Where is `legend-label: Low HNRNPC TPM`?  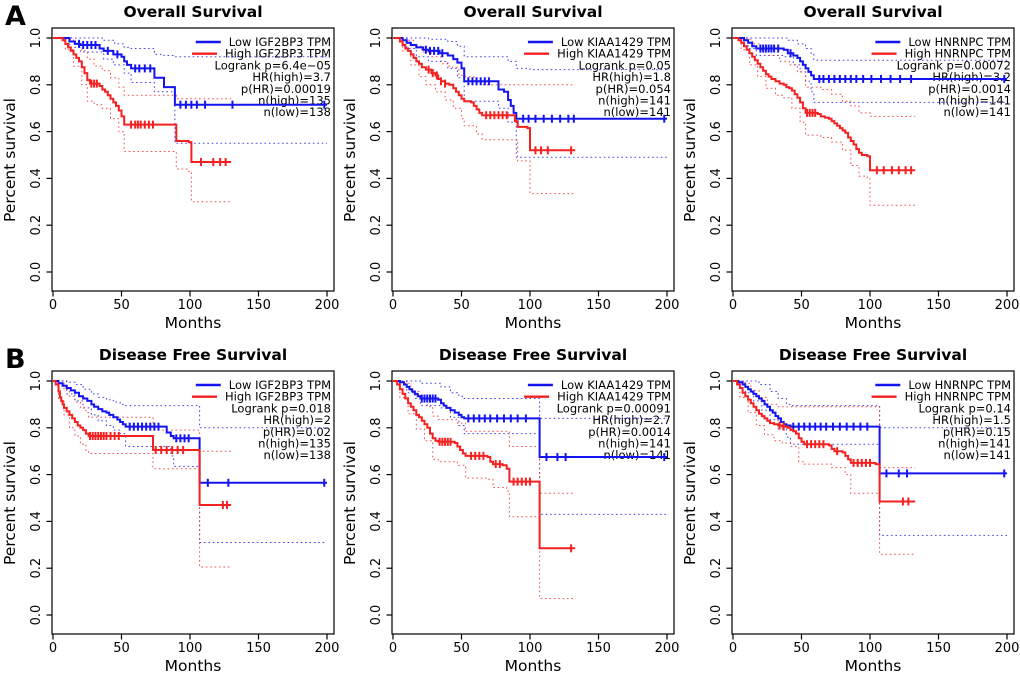 legend-label: Low HNRNPC TPM is located at coordinates (959, 42).